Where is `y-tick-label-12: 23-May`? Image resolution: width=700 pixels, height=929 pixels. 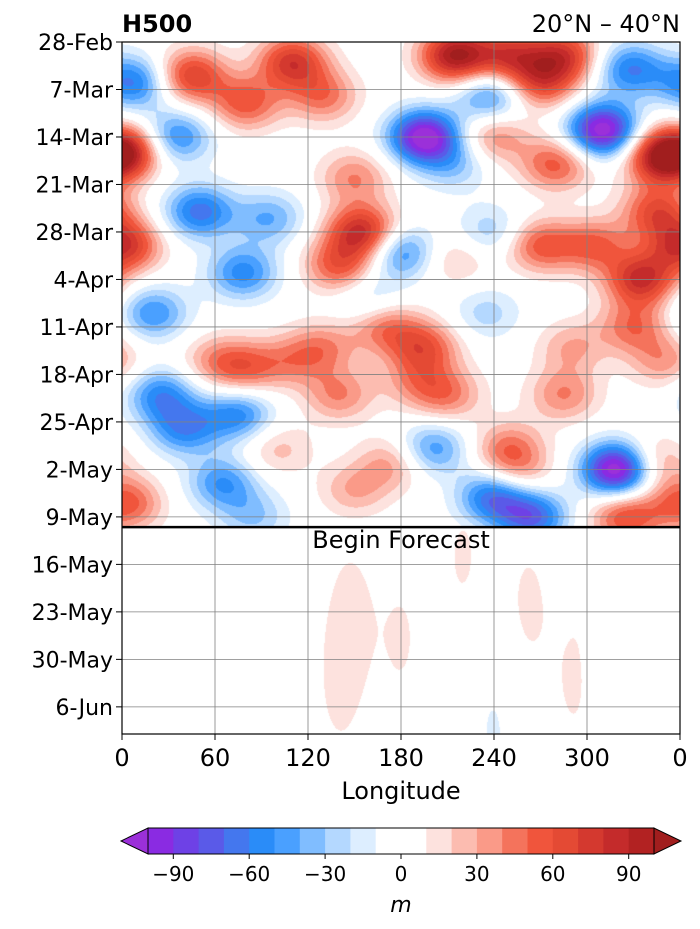
y-tick-label-12: 23-May is located at coordinates (72, 613).